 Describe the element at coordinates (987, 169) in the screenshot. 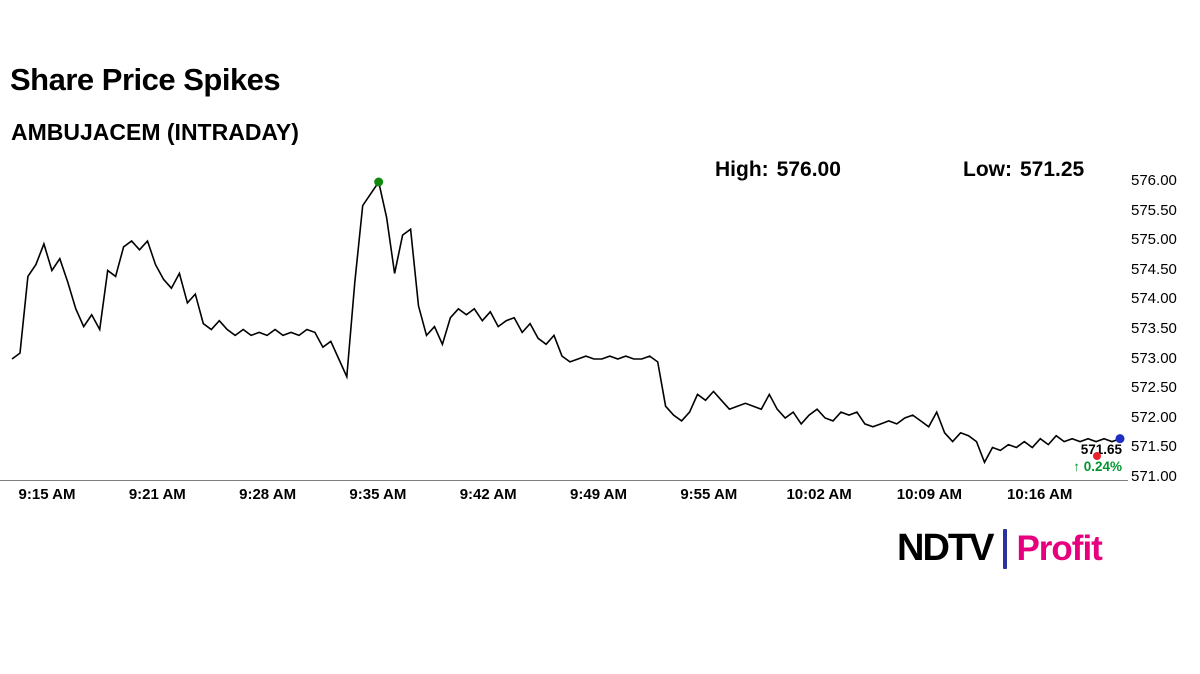

I see `low-label: Low:` at that location.